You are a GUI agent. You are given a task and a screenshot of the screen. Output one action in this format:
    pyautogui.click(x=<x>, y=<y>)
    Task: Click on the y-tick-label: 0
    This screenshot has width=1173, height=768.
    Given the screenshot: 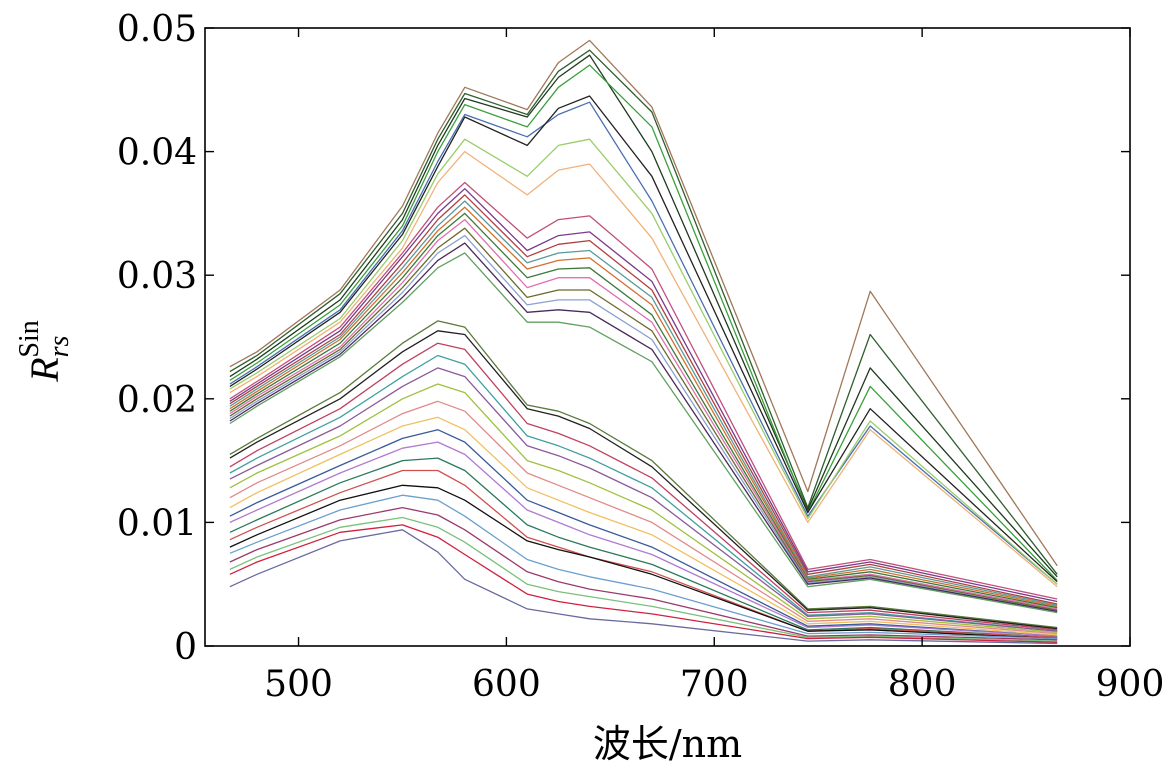 What is the action you would take?
    pyautogui.click(x=185, y=647)
    